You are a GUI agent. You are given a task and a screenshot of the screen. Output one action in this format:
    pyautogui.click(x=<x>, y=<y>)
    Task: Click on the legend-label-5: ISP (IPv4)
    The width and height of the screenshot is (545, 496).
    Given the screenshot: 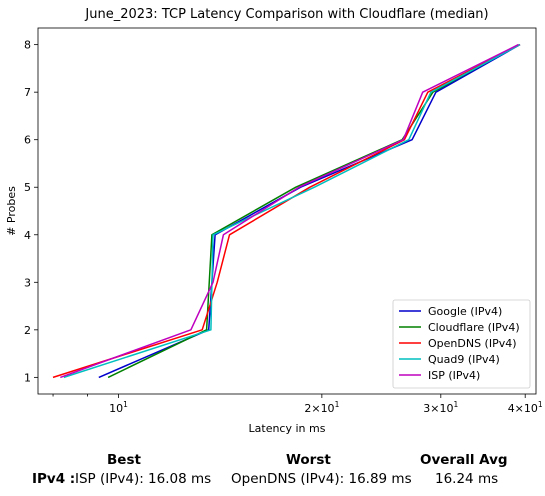 What is the action you would take?
    pyautogui.click(x=454, y=375)
    